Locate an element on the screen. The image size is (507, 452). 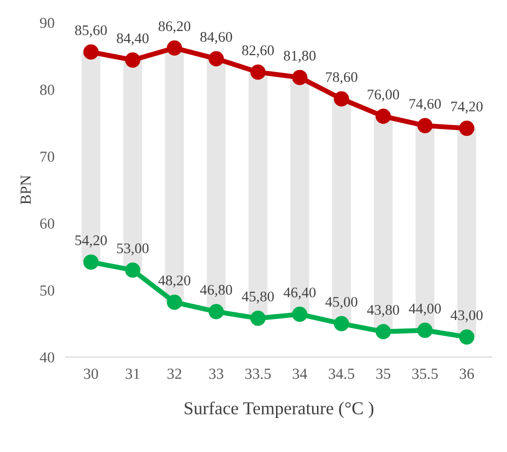
x-tick-label: 34 is located at coordinates (300, 373).